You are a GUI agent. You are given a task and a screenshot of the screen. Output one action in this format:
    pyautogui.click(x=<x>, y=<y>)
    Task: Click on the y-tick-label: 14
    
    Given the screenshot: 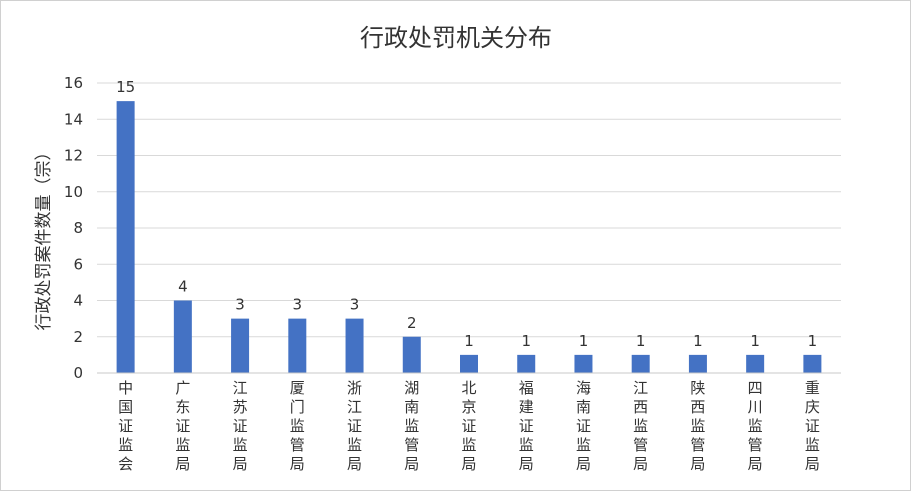 What is the action you would take?
    pyautogui.click(x=73, y=119)
    